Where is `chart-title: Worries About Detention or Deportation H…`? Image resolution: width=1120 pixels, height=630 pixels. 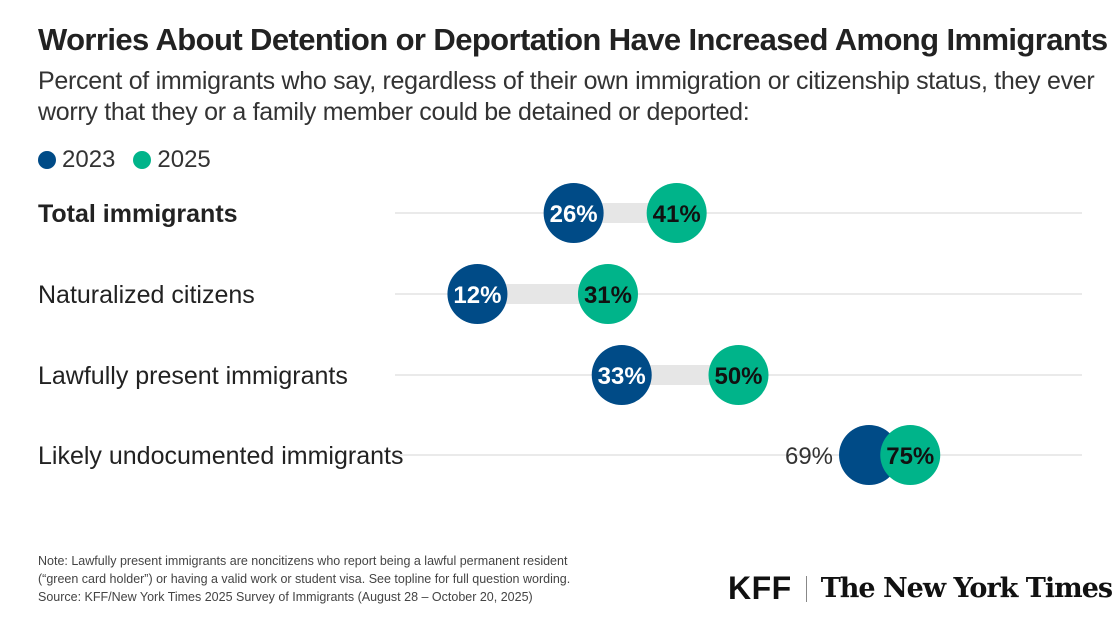
chart-title: Worries About Detention or Deportation H… is located at coordinates (573, 39).